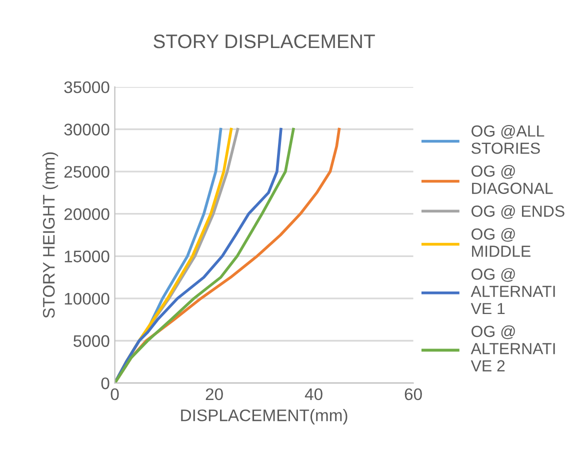 The width and height of the screenshot is (574, 470). I want to click on x-tick-label: 60, so click(413, 394).